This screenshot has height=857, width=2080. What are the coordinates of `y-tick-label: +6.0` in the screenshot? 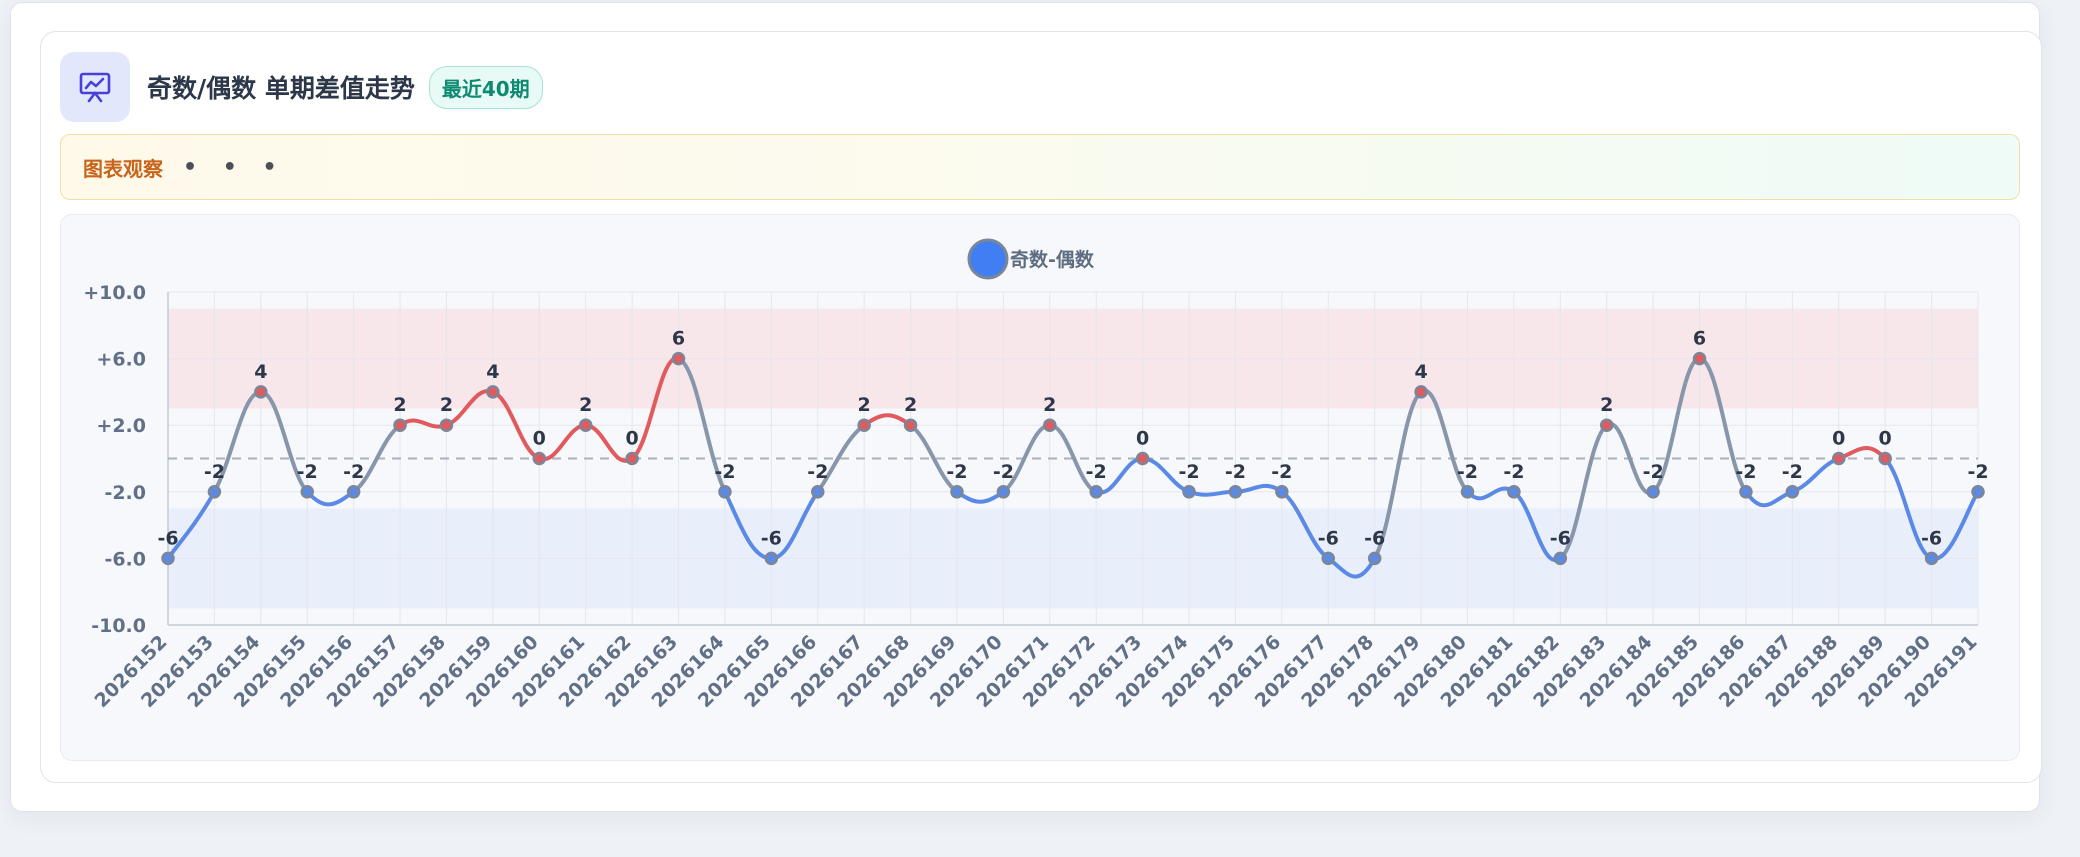 It's located at (121, 360).